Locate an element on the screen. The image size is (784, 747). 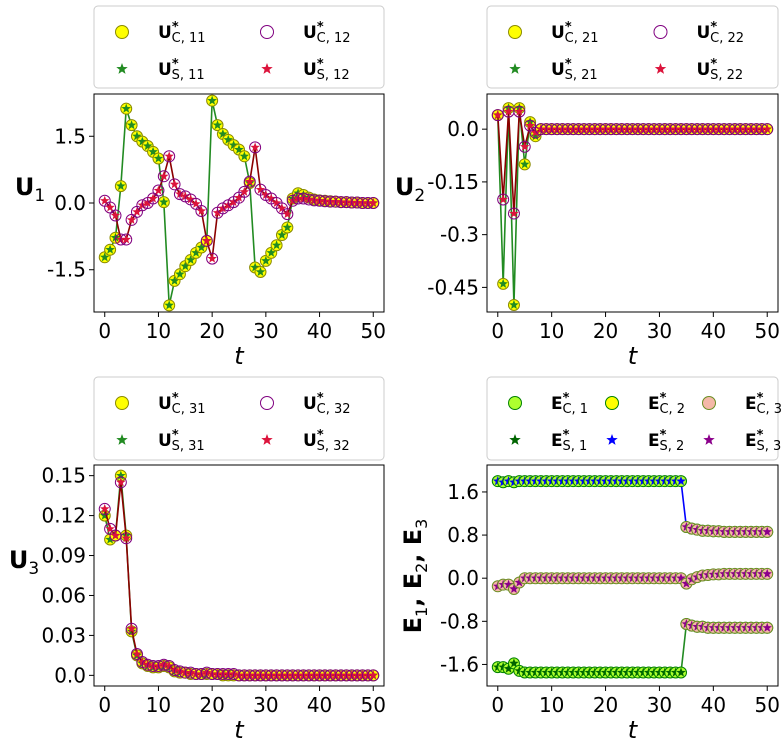
legend-label: U* C, 22 is located at coordinates (721, 33).